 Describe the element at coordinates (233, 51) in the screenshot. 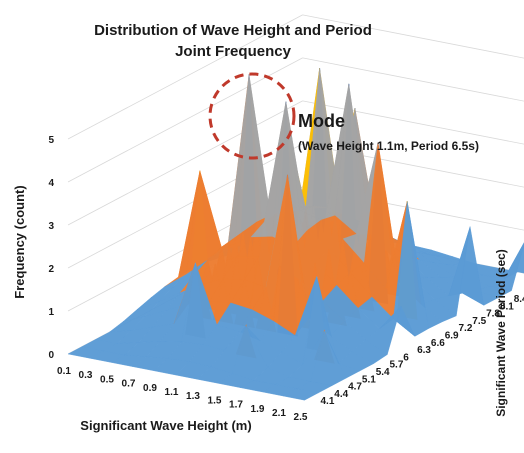

I see `chart-title-line2: Joint Frequency` at that location.